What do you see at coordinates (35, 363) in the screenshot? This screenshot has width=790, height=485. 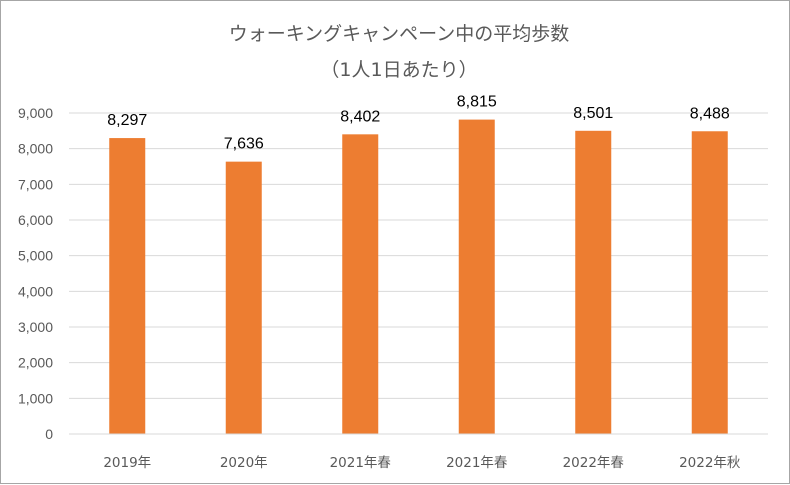 I see `y-tick-label: 2,000` at bounding box center [35, 363].